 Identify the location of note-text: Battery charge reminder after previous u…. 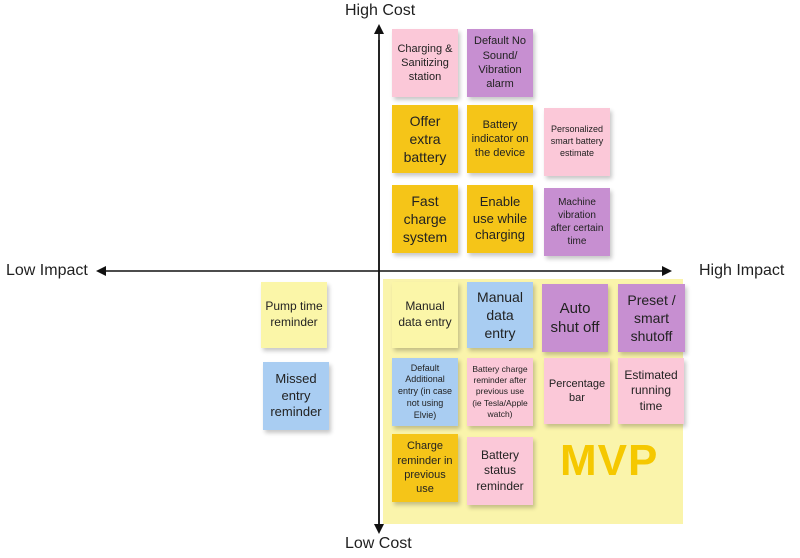
(500, 391).